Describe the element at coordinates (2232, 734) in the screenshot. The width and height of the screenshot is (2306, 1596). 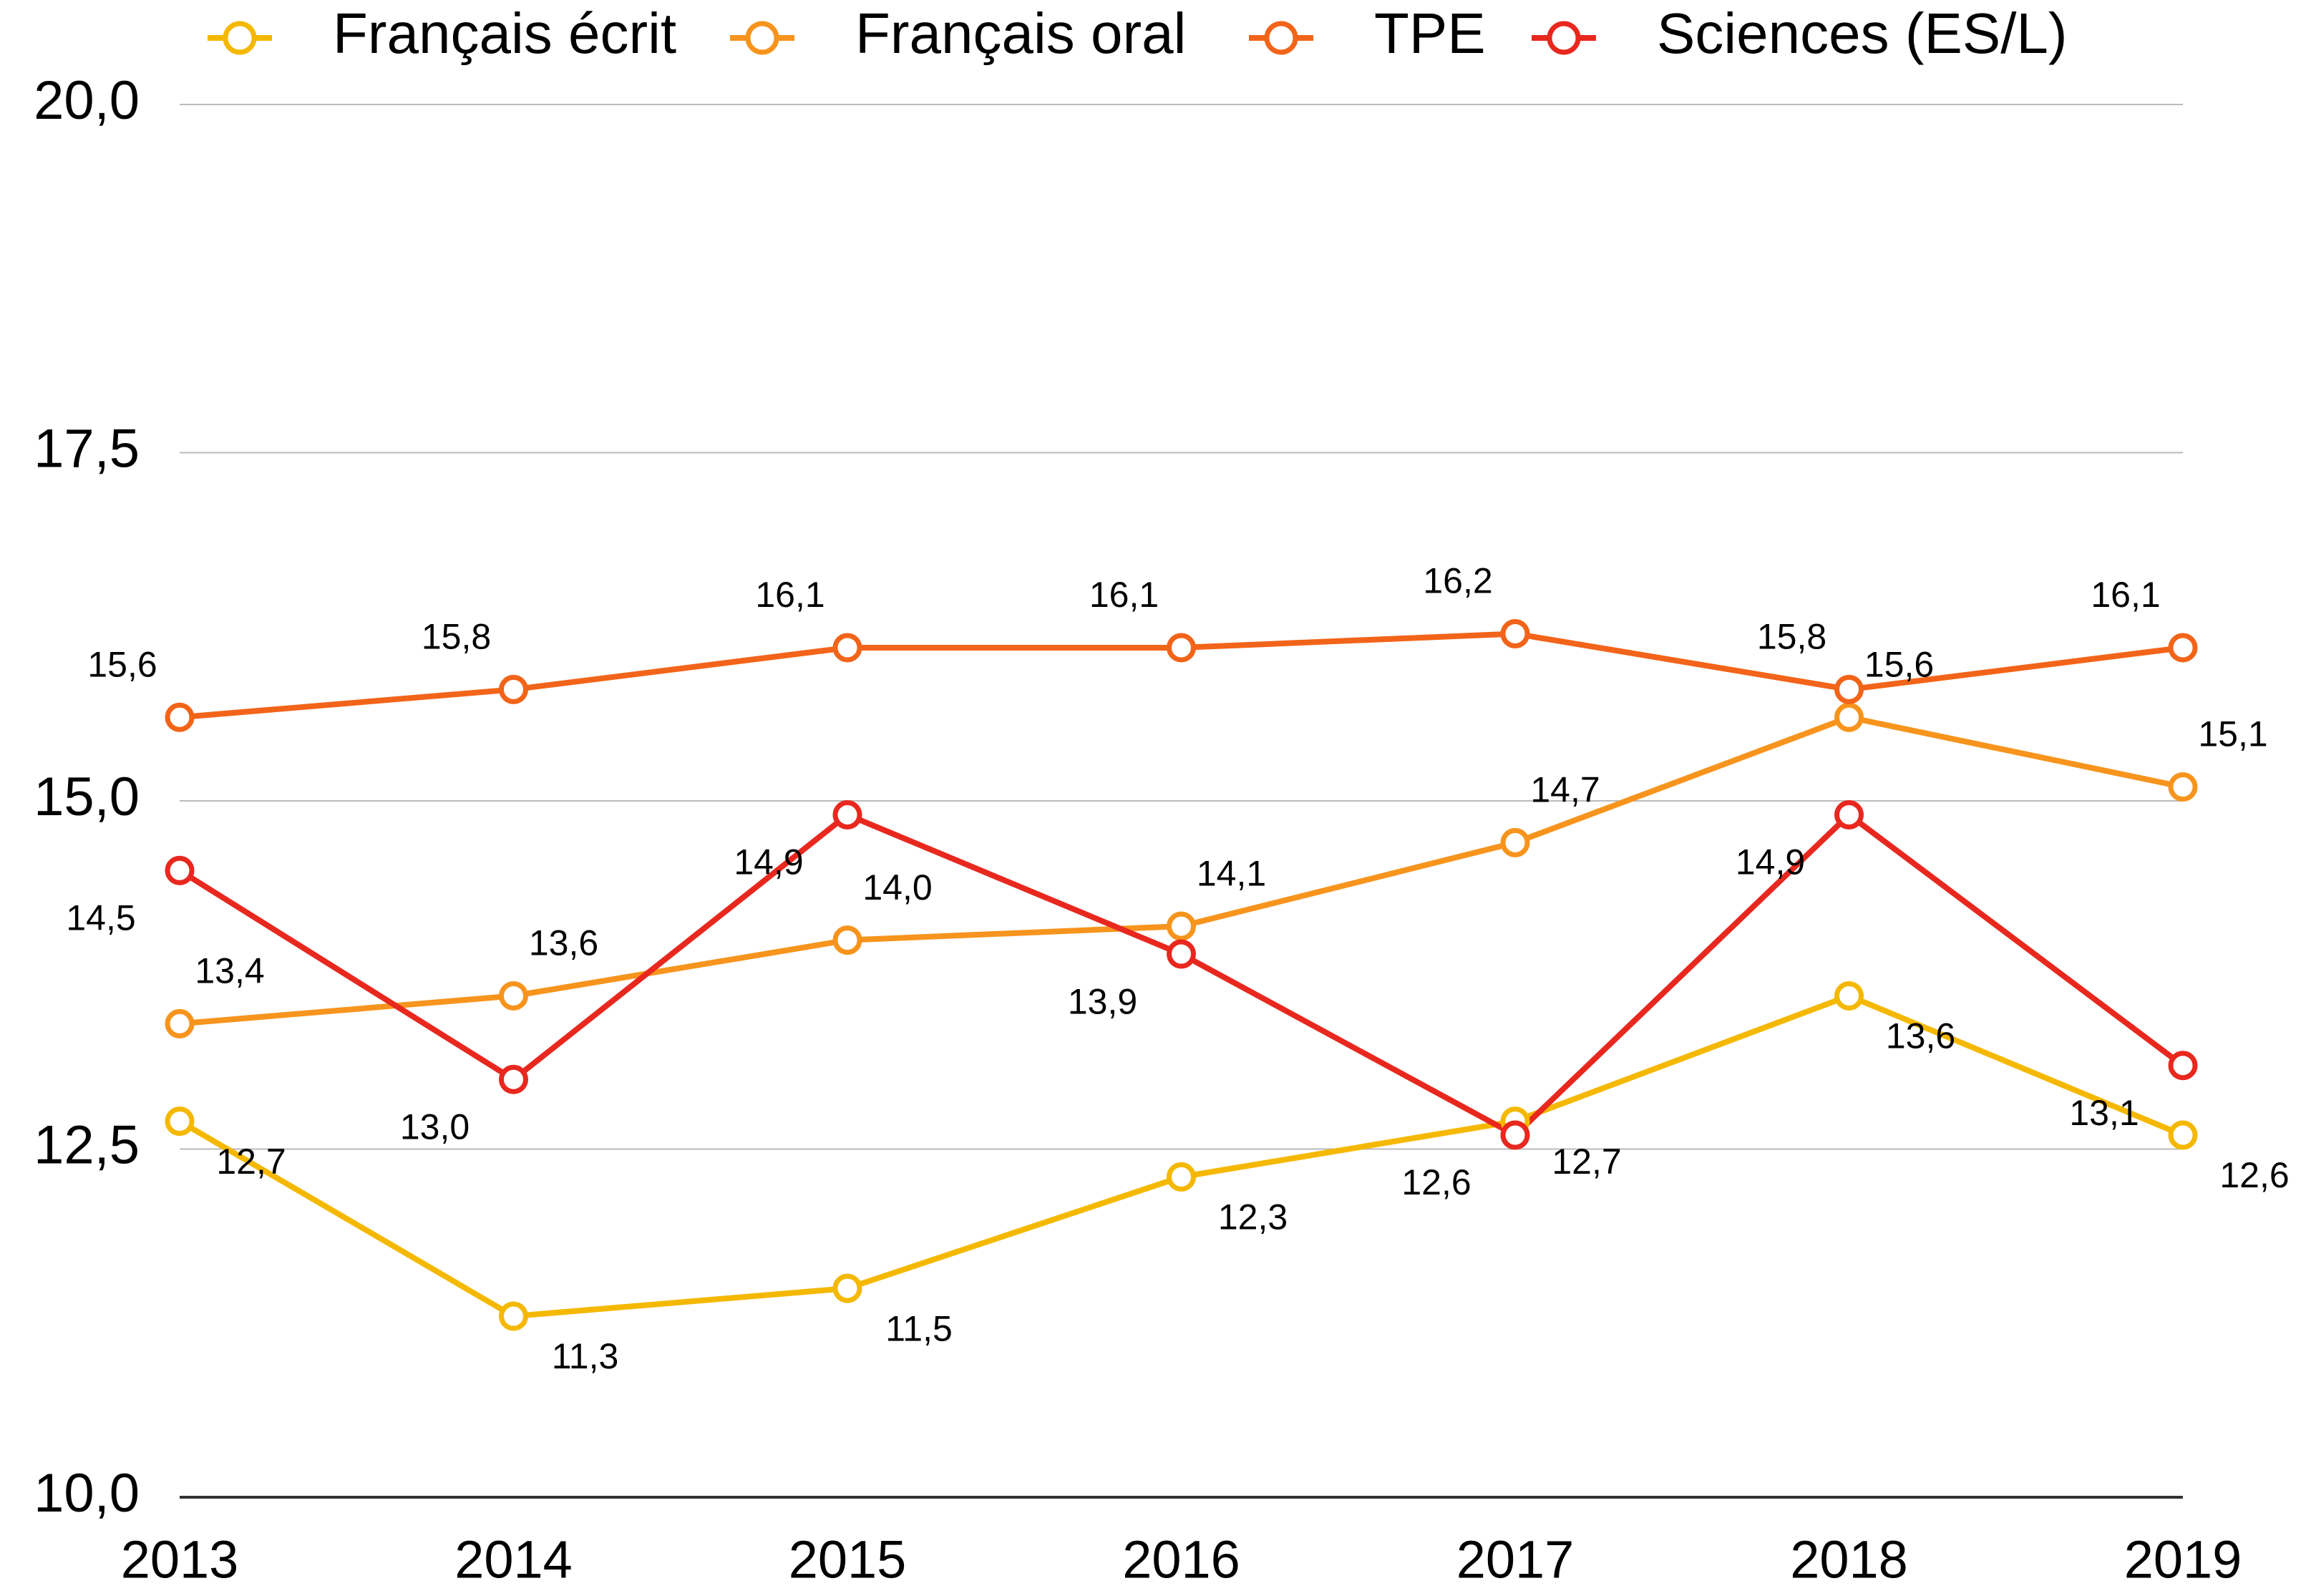
I see `data-label: 15,1` at that location.